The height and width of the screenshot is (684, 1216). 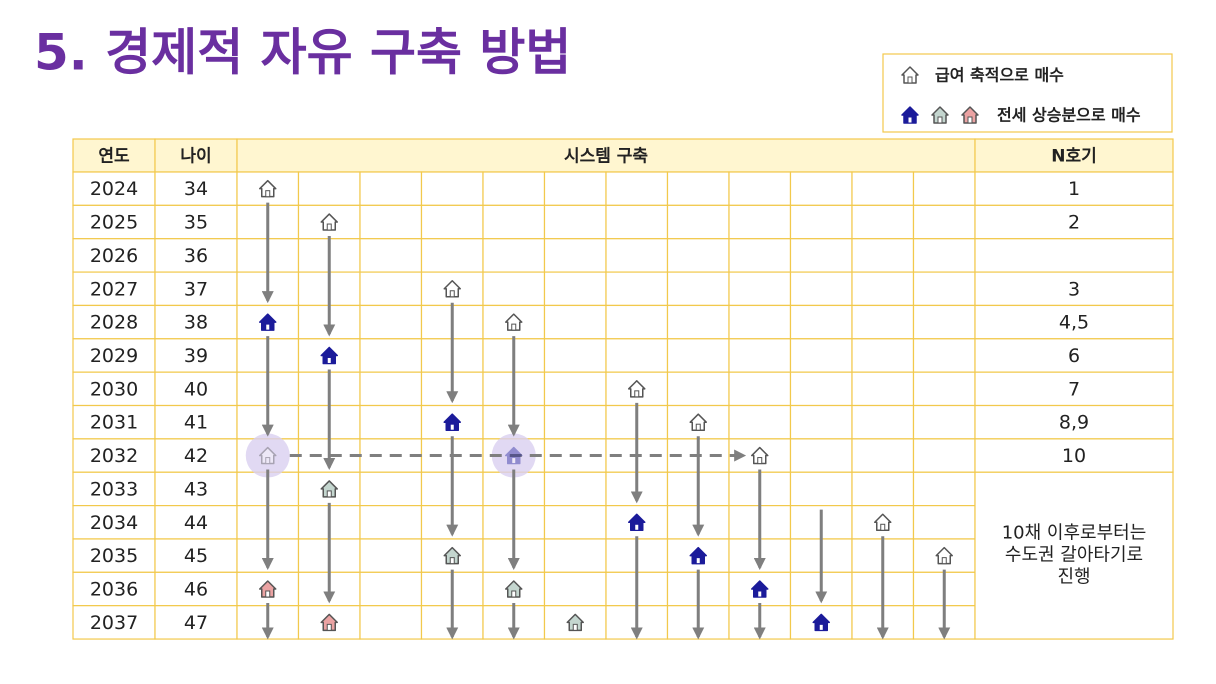 What do you see at coordinates (114, 590) in the screenshot?
I see `year: 2036` at bounding box center [114, 590].